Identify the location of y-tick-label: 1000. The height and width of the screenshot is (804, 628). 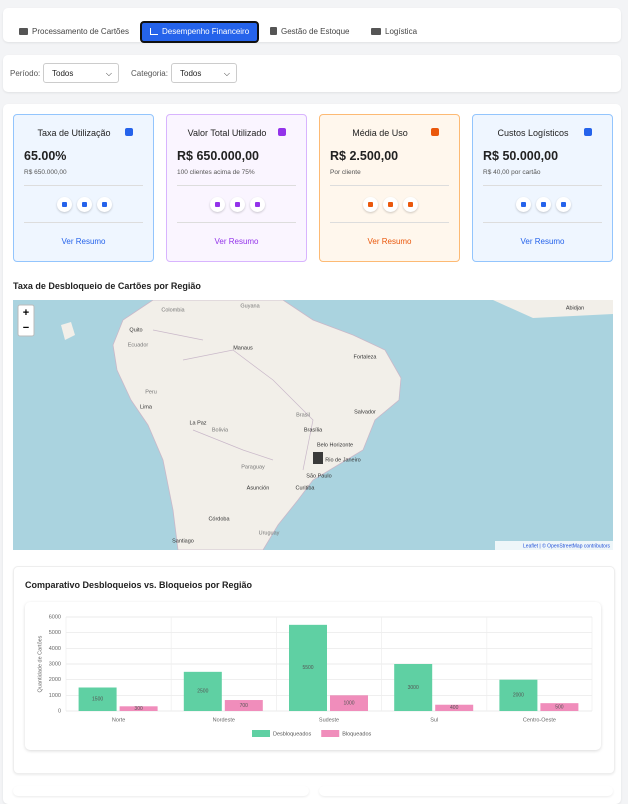
(55, 696).